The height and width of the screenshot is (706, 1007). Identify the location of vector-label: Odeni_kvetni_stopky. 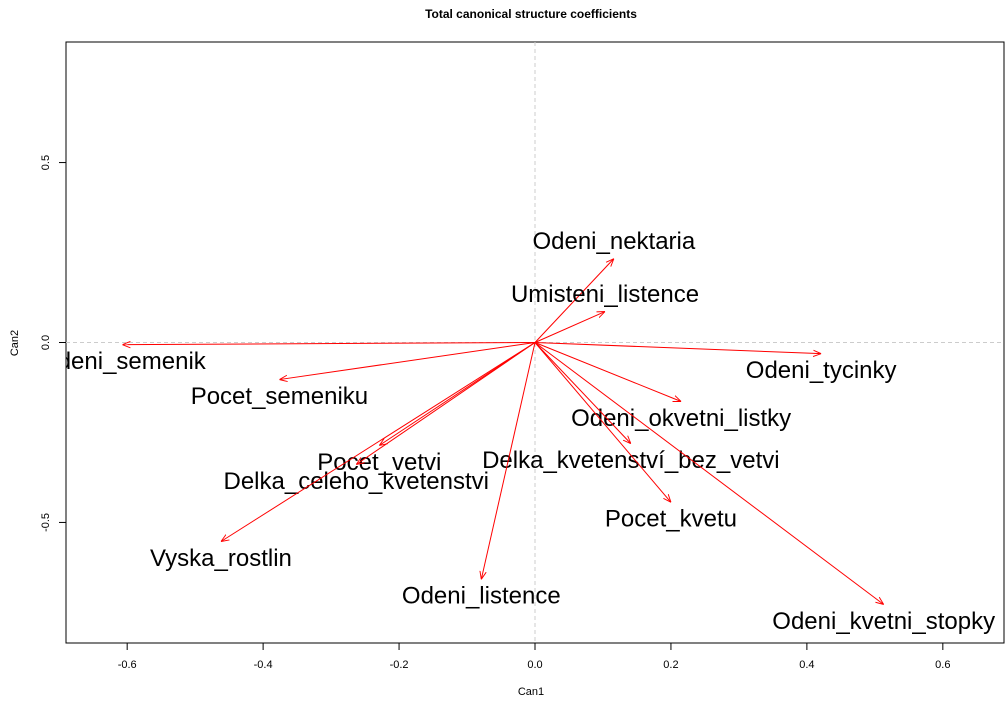
(883, 621).